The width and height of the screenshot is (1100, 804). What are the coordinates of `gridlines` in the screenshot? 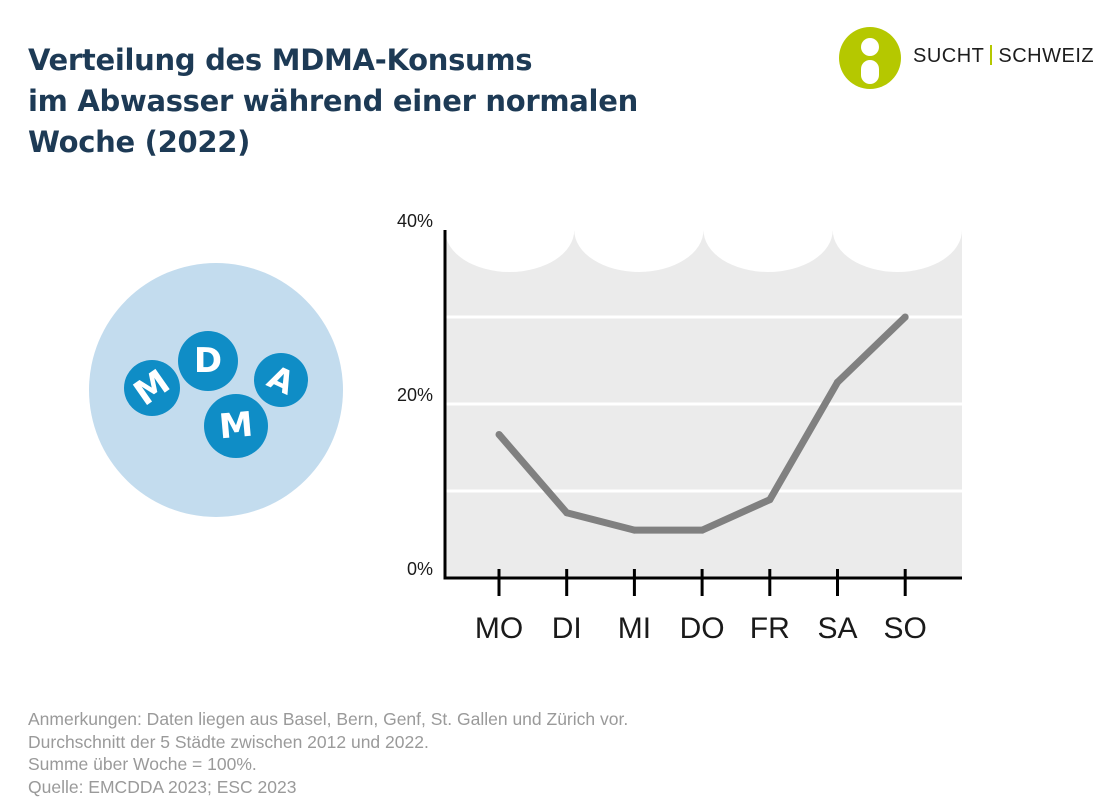 It's located at (703, 404).